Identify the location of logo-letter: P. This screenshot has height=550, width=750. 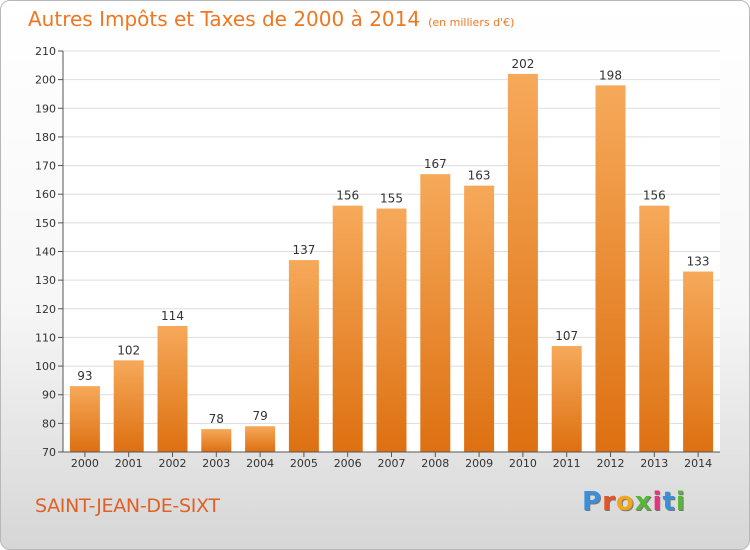
(592, 502).